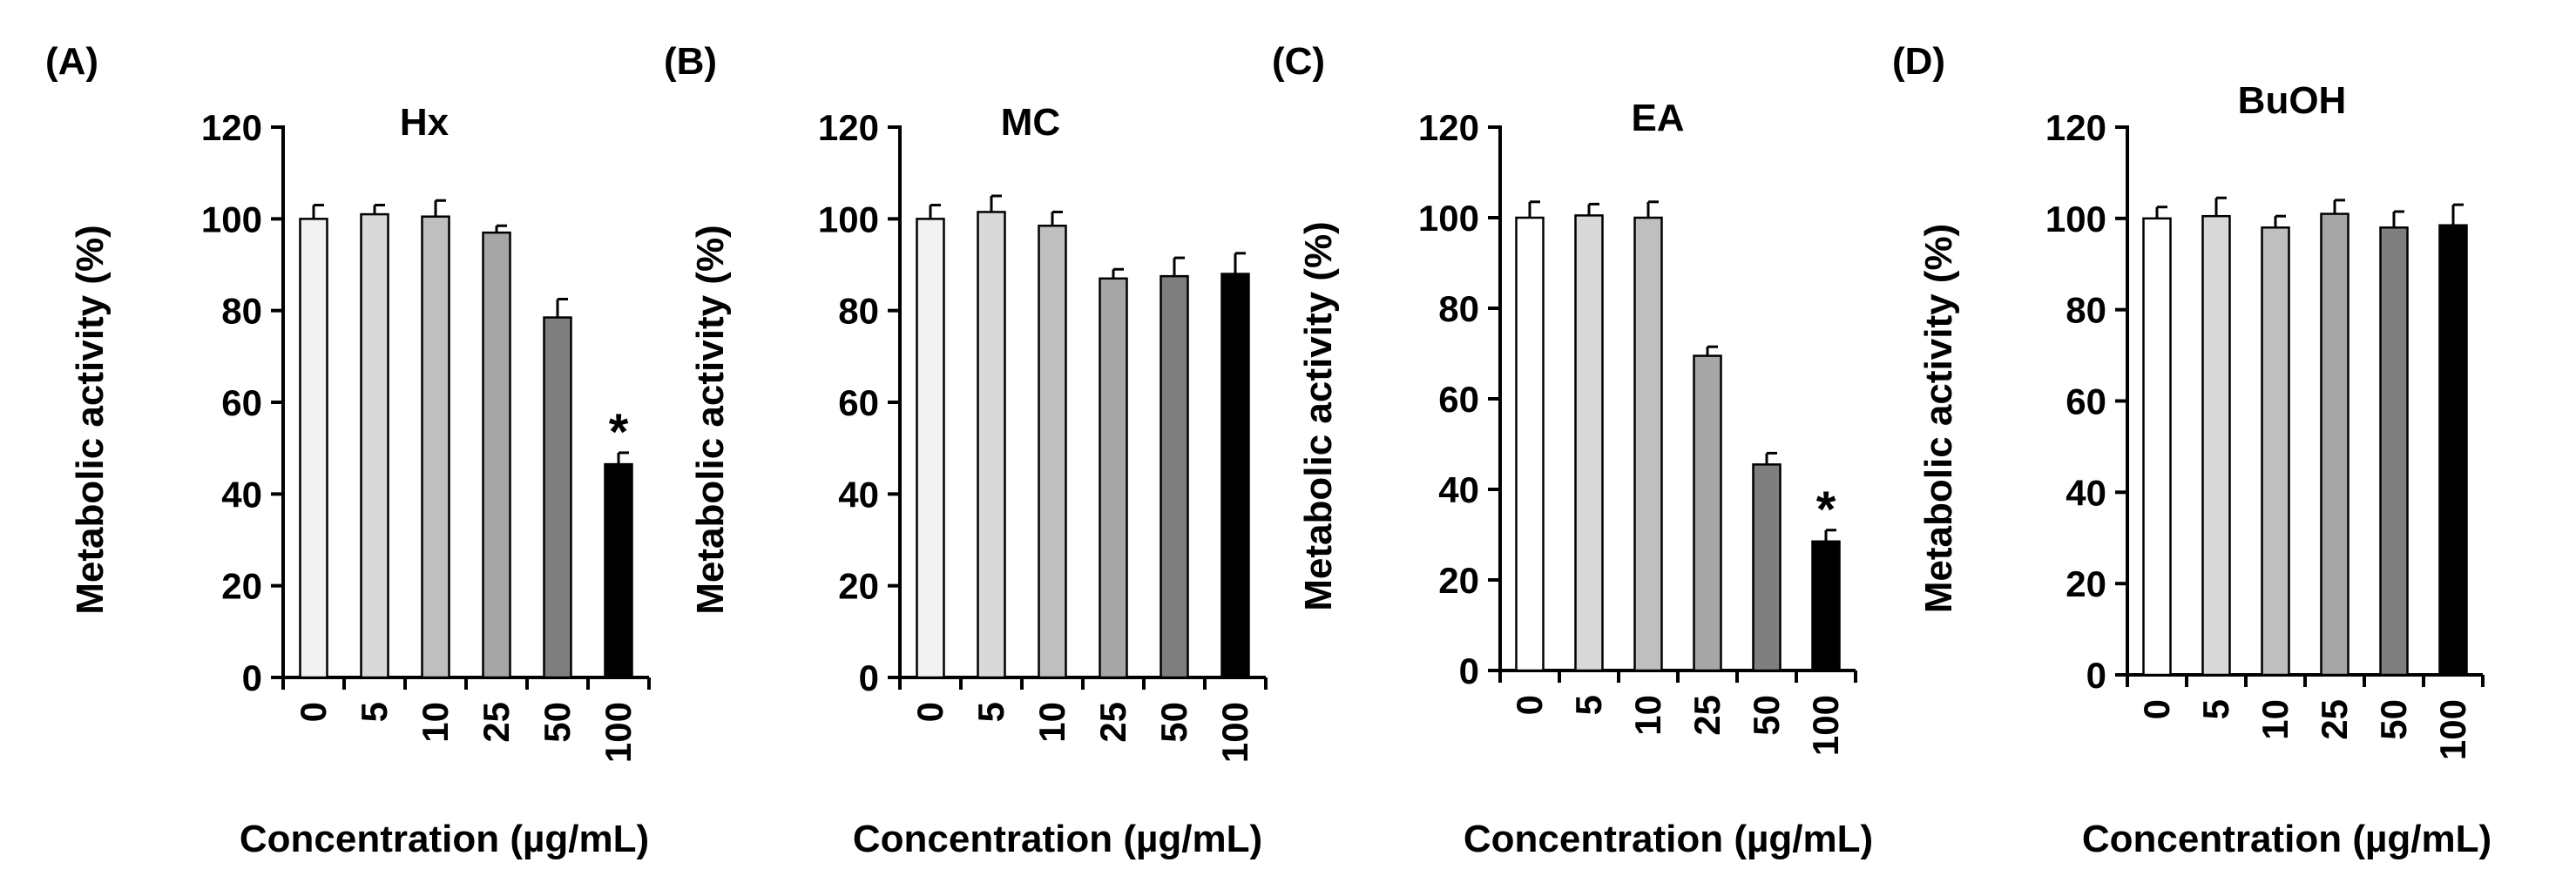 The height and width of the screenshot is (876, 2576). Describe the element at coordinates (1030, 123) in the screenshot. I see `chart-title: MC` at that location.